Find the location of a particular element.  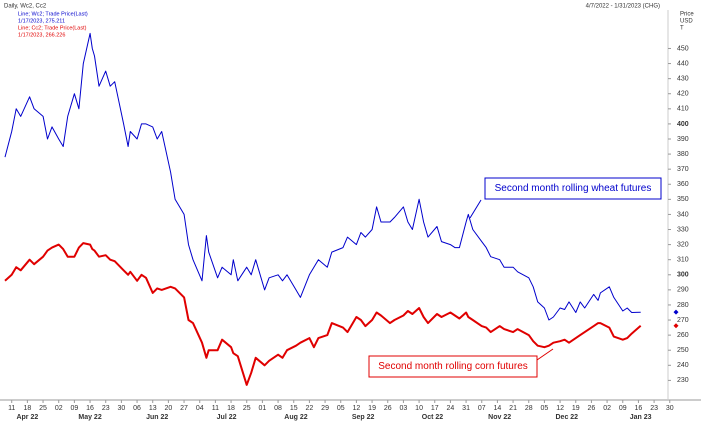

month-label: Dec 22 is located at coordinates (567, 417).